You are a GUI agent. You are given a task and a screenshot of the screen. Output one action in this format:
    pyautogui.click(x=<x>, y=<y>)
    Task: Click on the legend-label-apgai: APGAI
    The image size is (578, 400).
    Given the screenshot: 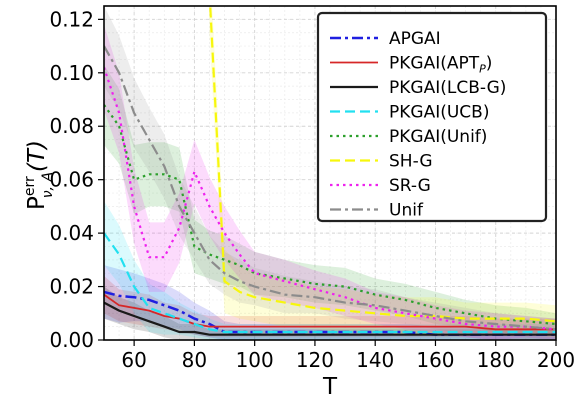 What is the action you would take?
    pyautogui.click(x=415, y=39)
    